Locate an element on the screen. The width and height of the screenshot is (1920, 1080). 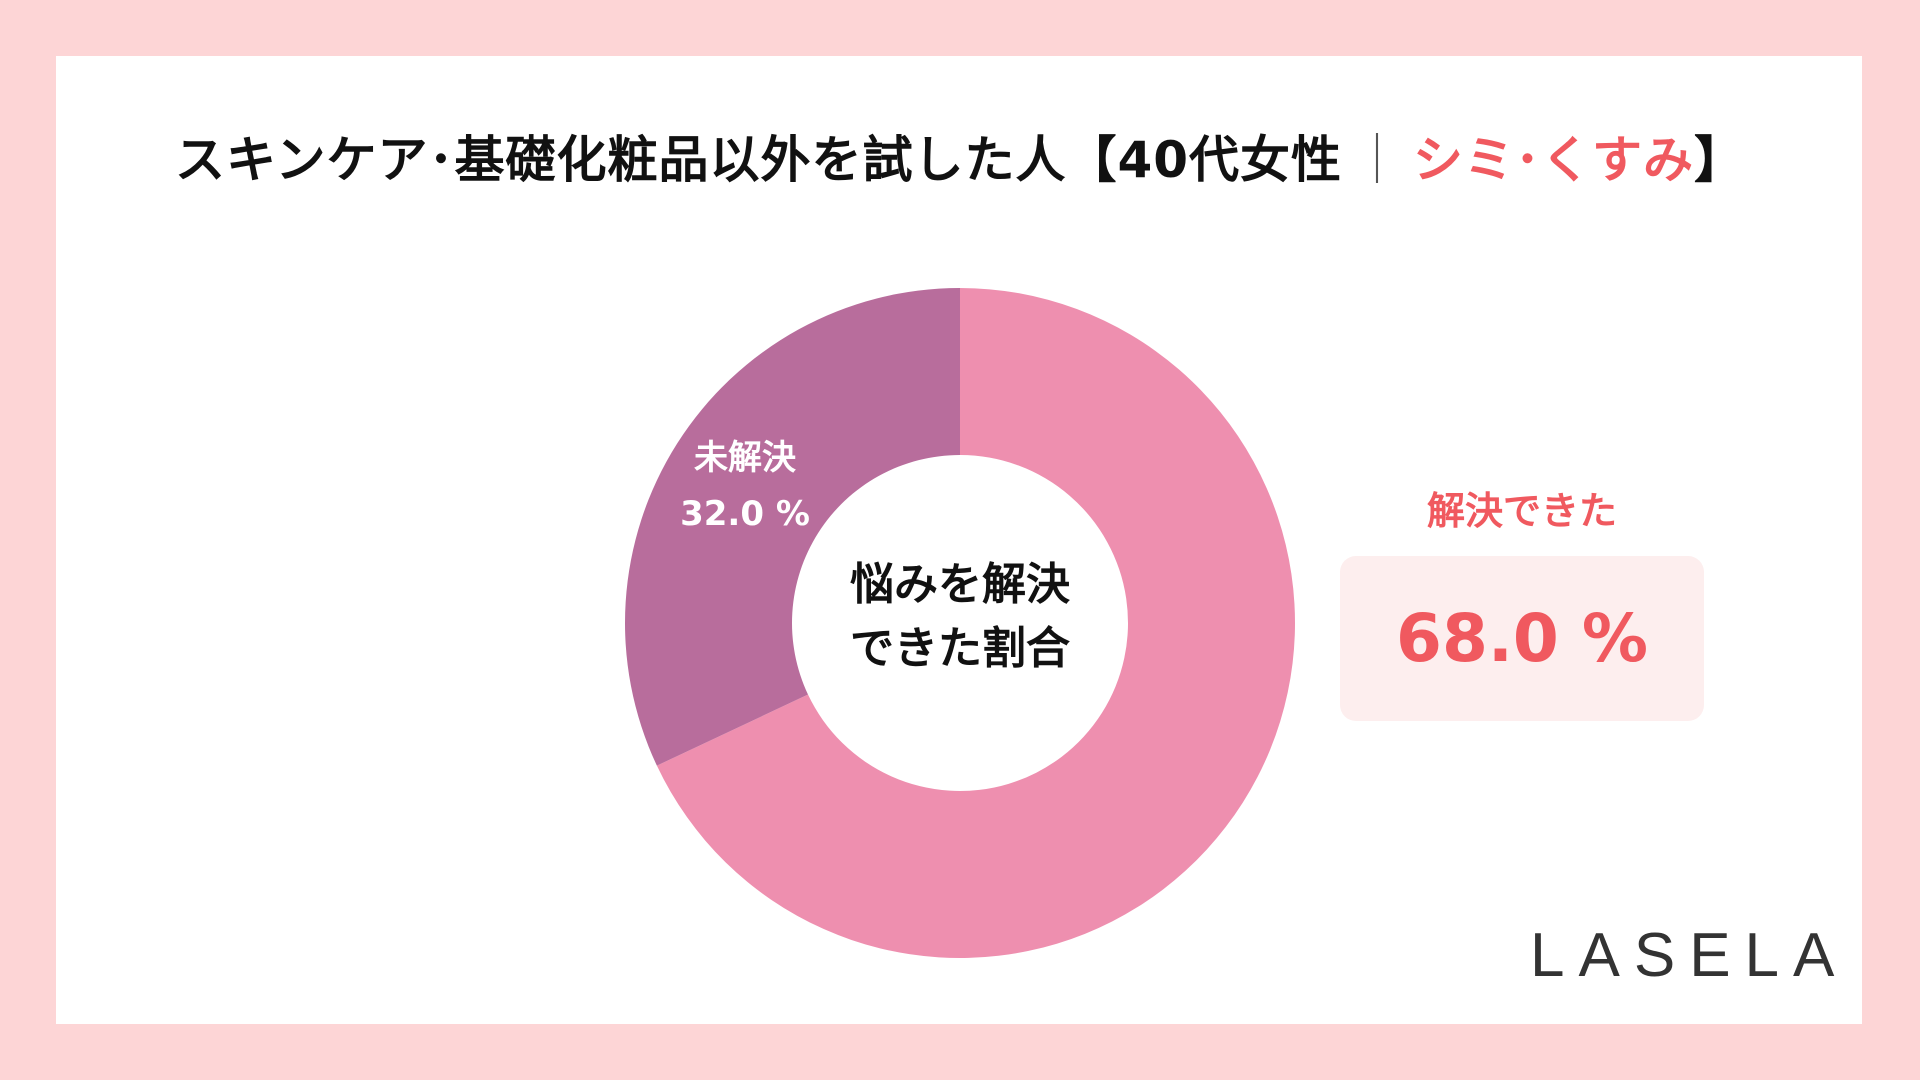
slice-label-unresolved-name: 未解決 is located at coordinates (745, 458).